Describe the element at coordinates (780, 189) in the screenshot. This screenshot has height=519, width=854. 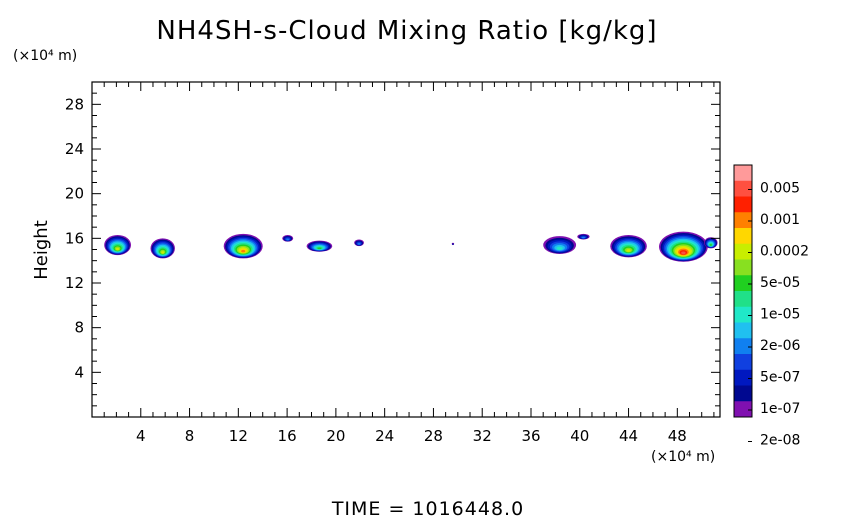
I see `colorbar-label: 0.005` at that location.